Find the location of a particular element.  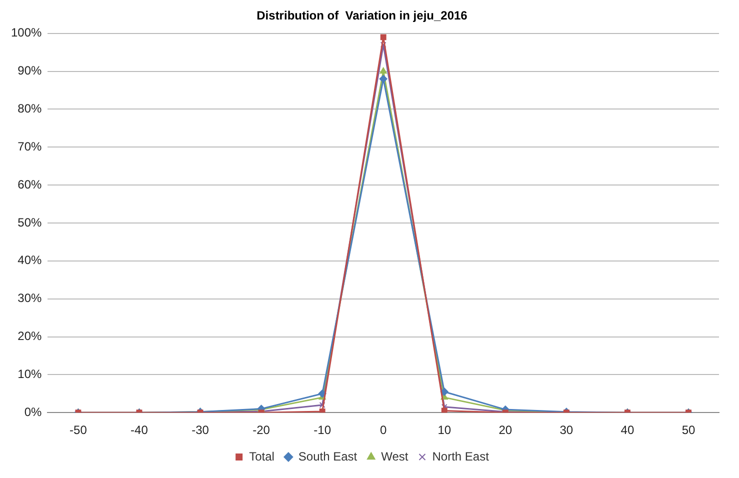

legend-label: North East is located at coordinates (461, 456).